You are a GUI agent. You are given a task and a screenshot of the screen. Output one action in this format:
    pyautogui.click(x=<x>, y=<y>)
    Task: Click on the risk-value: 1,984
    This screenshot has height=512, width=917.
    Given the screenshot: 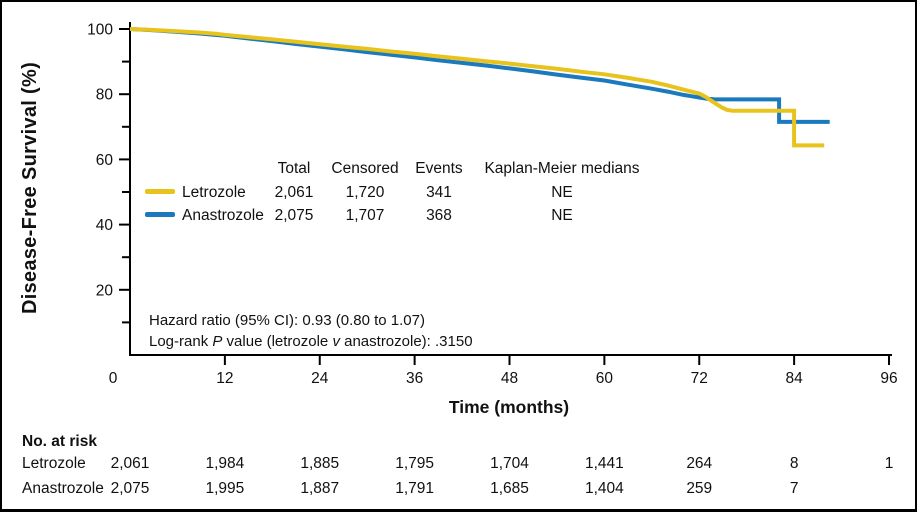 What is the action you would take?
    pyautogui.click(x=225, y=463)
    